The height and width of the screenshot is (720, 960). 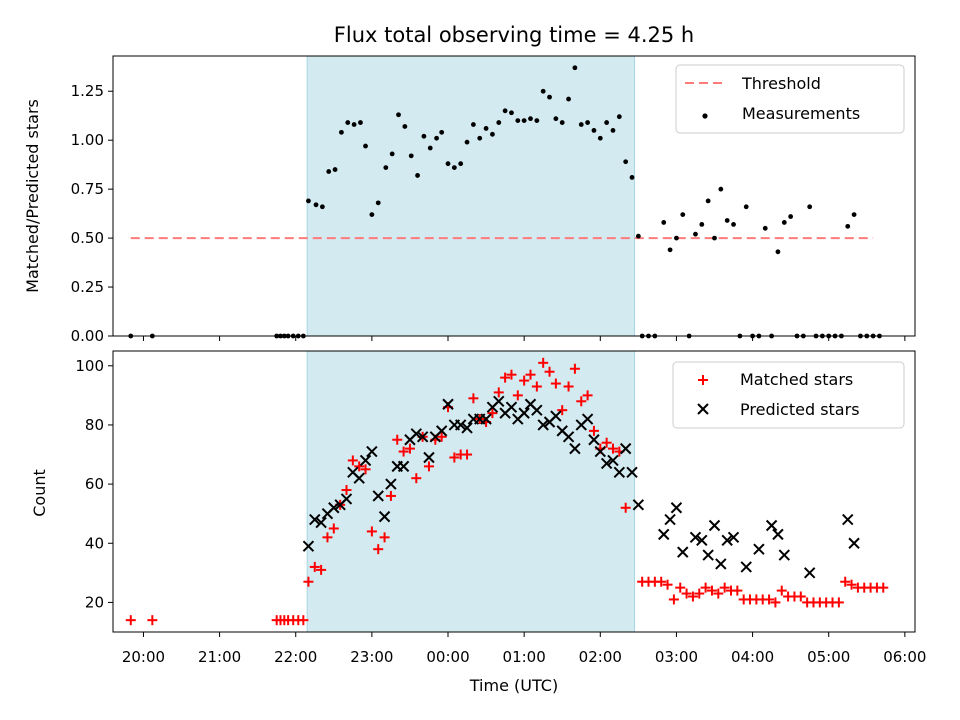 I want to click on x-tick-label: 03:00, so click(x=676, y=657).